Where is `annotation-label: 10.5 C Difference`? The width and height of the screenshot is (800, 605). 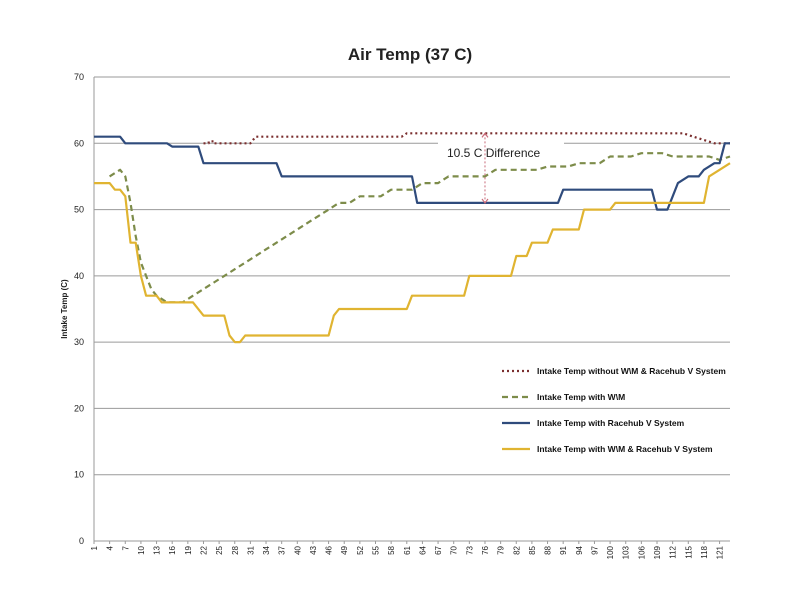
annotation-label: 10.5 C Difference is located at coordinates (493, 153).